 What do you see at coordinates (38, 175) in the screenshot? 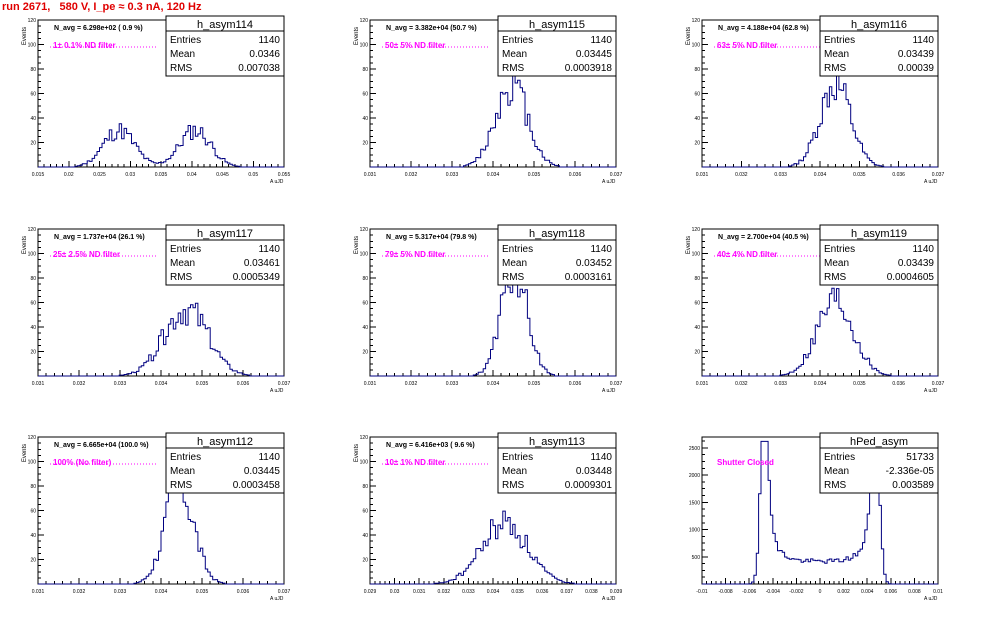
I see `x-tick-label: 0.015` at bounding box center [38, 175].